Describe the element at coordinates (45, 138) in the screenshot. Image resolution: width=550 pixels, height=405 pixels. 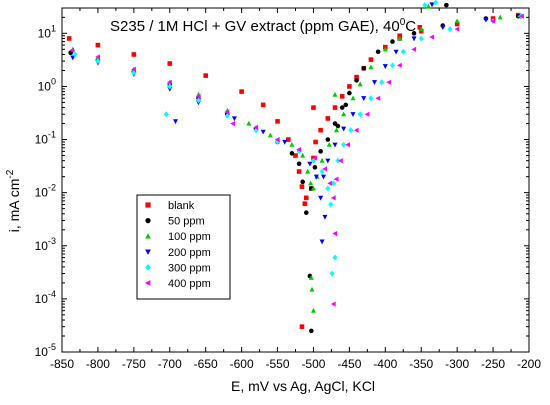
I see `y-tick-label: 10⁻¹` at that location.